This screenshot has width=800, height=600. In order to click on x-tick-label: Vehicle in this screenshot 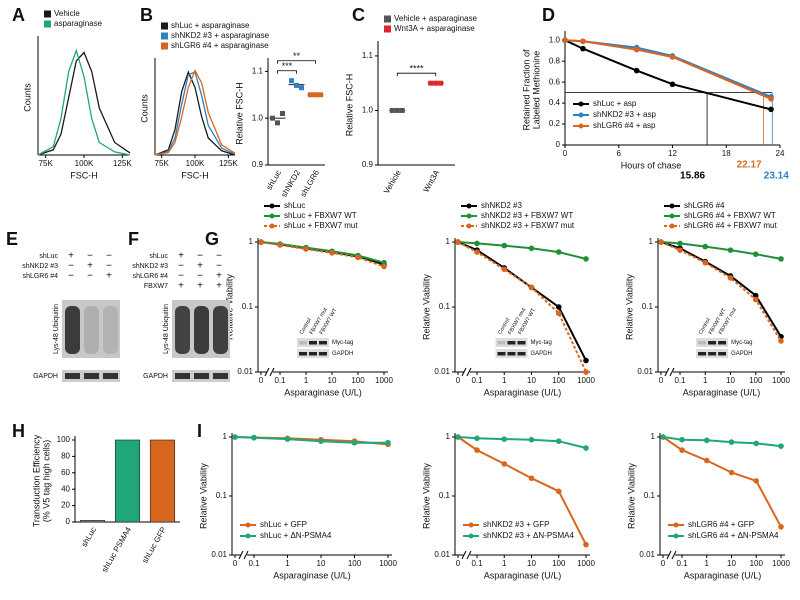, I will do `click(392, 181)`.